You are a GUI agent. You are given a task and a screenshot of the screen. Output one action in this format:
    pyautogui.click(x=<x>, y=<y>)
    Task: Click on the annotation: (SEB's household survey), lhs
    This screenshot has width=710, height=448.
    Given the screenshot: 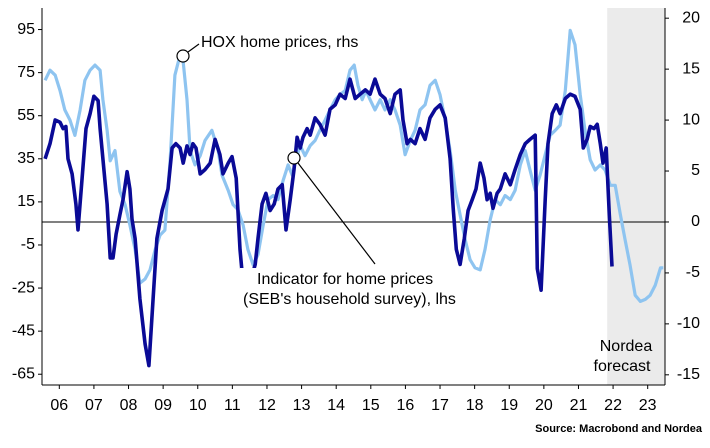 What is the action you would take?
    pyautogui.click(x=349, y=299)
    